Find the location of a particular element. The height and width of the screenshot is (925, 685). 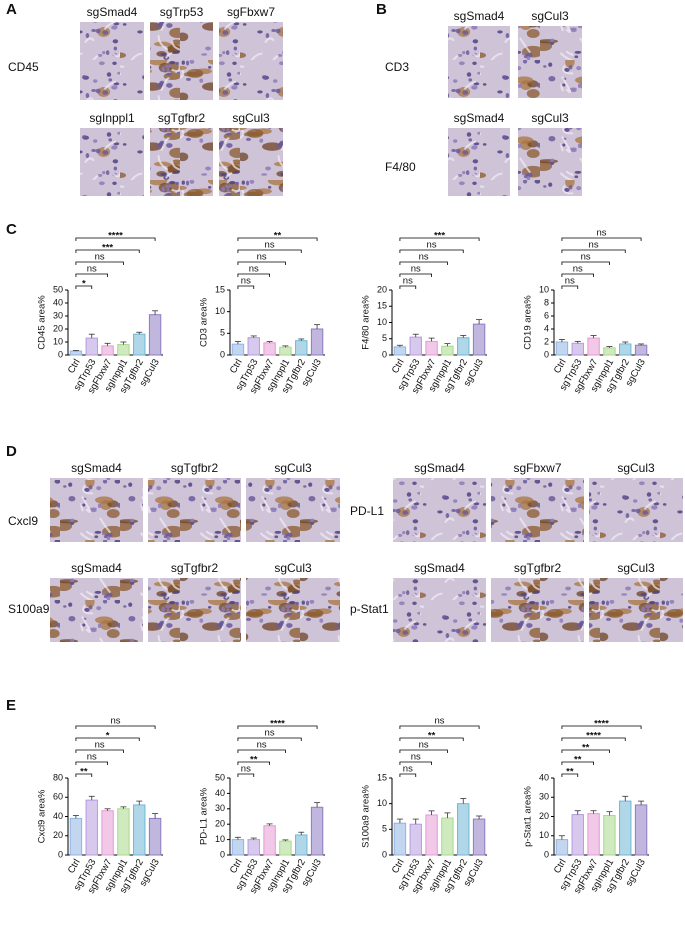

stain-label: CD3 is located at coordinates (397, 67).